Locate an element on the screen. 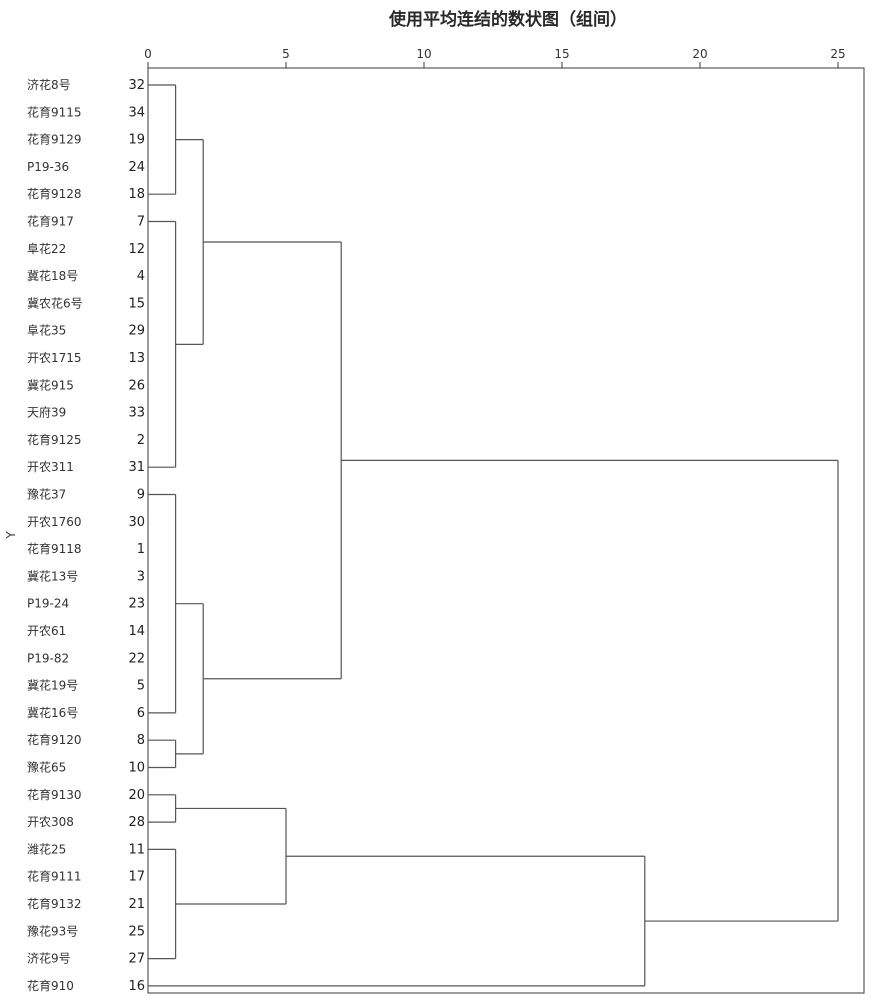  leaf-case-number: 16 is located at coordinates (136, 986).